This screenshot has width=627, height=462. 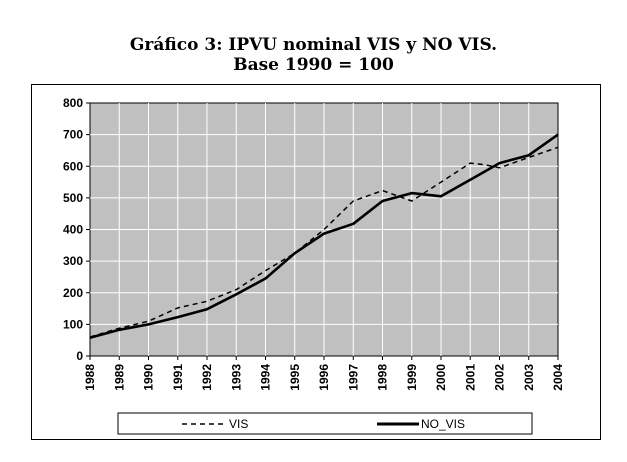 I want to click on chart-title: Gráfico 3: IPVU nominal VIS y NO VIS., so click(x=313, y=45).